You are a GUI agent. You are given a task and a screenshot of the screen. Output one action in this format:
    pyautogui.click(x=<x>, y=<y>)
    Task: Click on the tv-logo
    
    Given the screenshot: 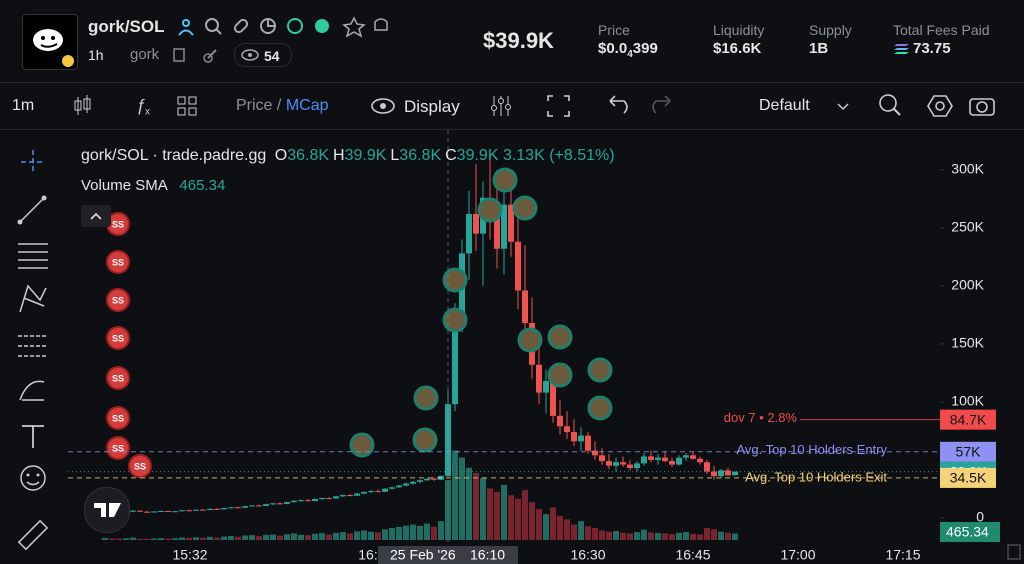 What is the action you would take?
    pyautogui.click(x=107, y=510)
    